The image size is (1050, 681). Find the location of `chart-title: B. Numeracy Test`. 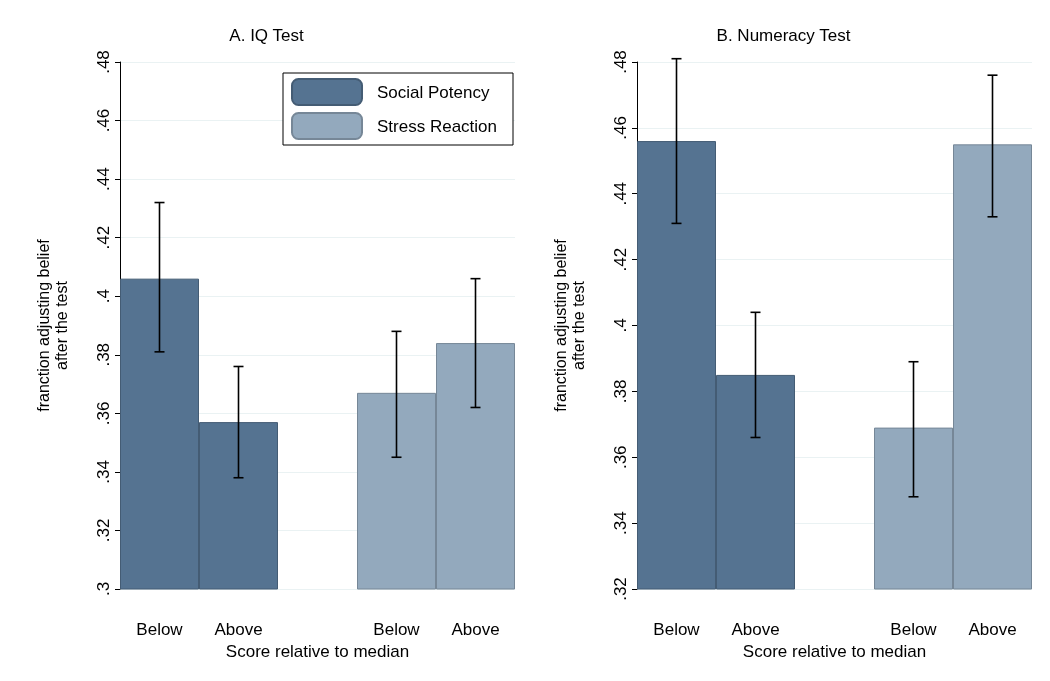

chart-title: B. Numeracy Test is located at coordinates (783, 35).